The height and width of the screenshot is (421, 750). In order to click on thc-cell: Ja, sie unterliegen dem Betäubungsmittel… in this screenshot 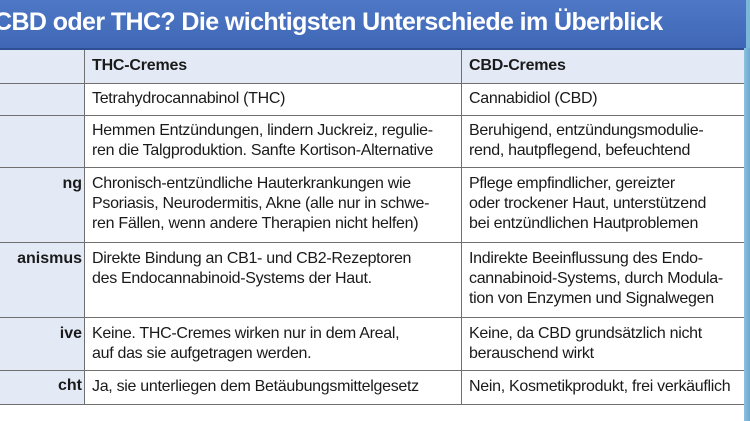, I will do `click(272, 387)`.